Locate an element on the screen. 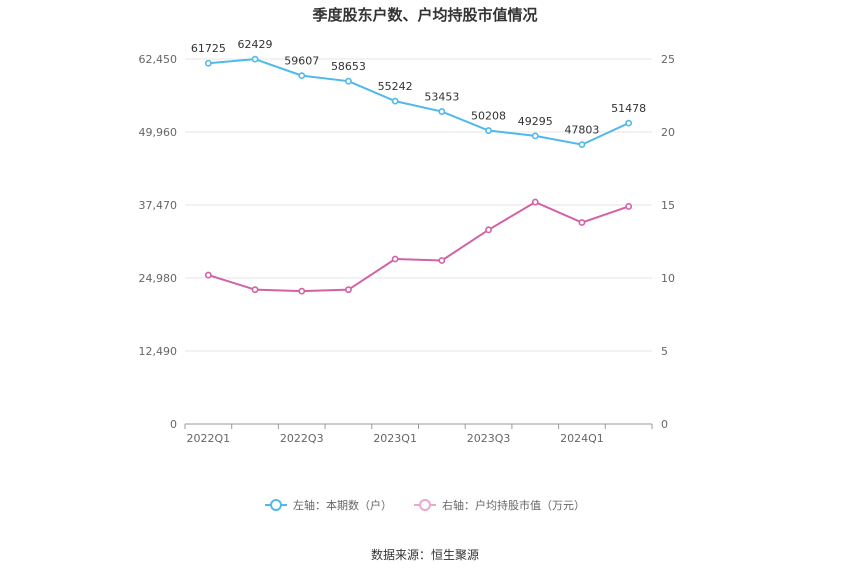 The height and width of the screenshot is (575, 850). chart-legend: 左轴：本期数（户） 右轴：户均持股市值（万元） is located at coordinates (425, 505).